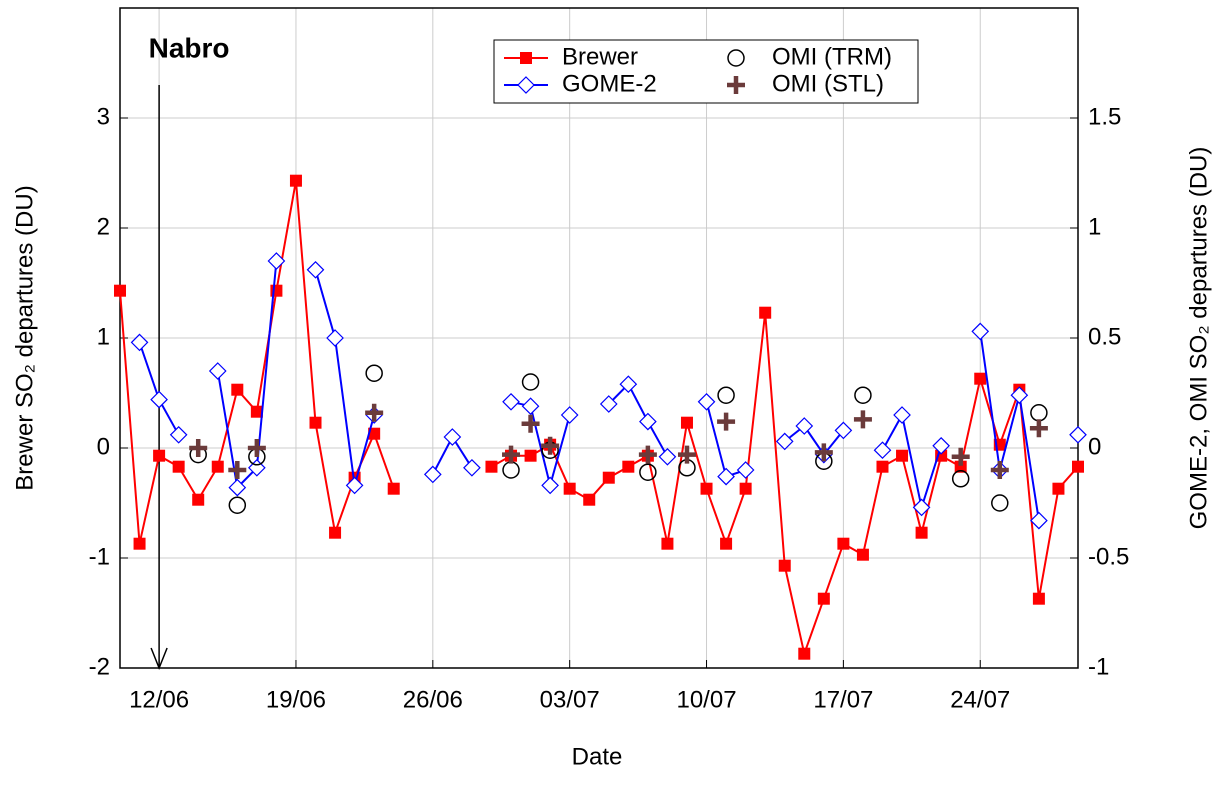 The image size is (1223, 785). Describe the element at coordinates (433, 699) in the screenshot. I see `x-tick-label: 26/06` at that location.